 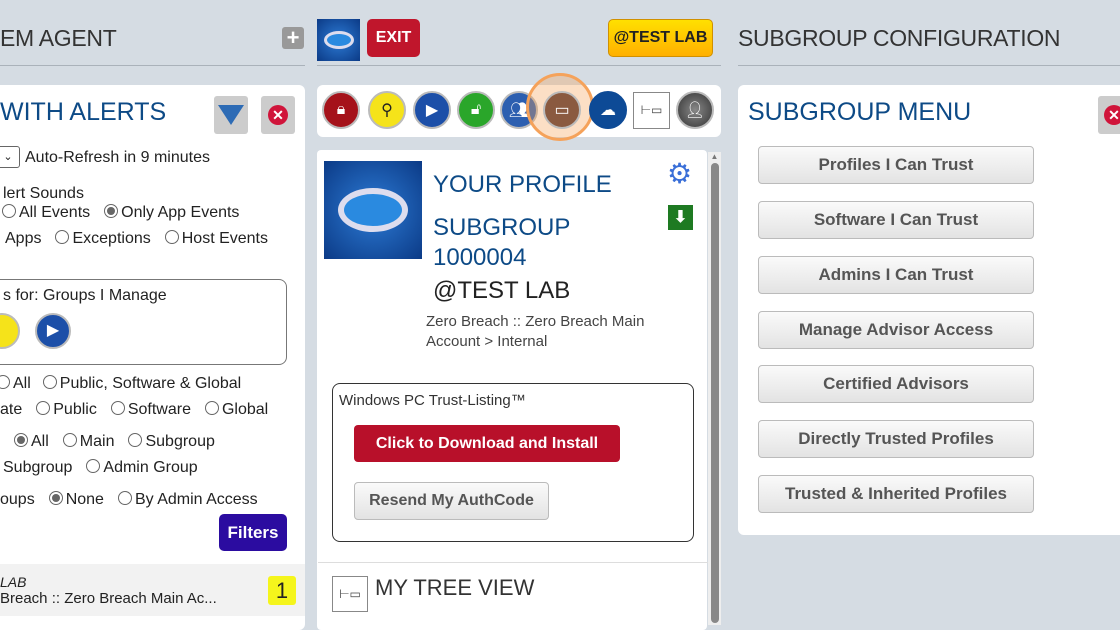 What do you see at coordinates (43, 193) in the screenshot?
I see `alert-sounds-label: lert Sounds` at bounding box center [43, 193].